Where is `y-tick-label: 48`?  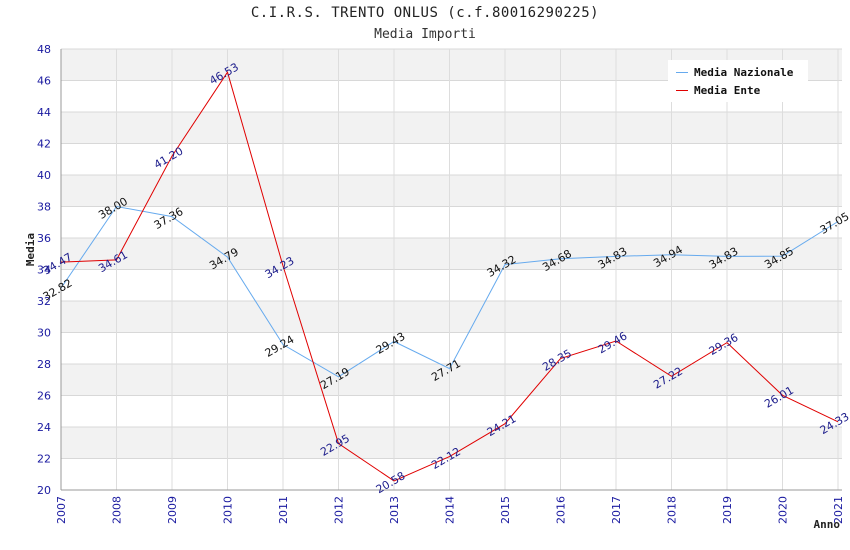
y-tick-label: 48 is located at coordinates (44, 49).